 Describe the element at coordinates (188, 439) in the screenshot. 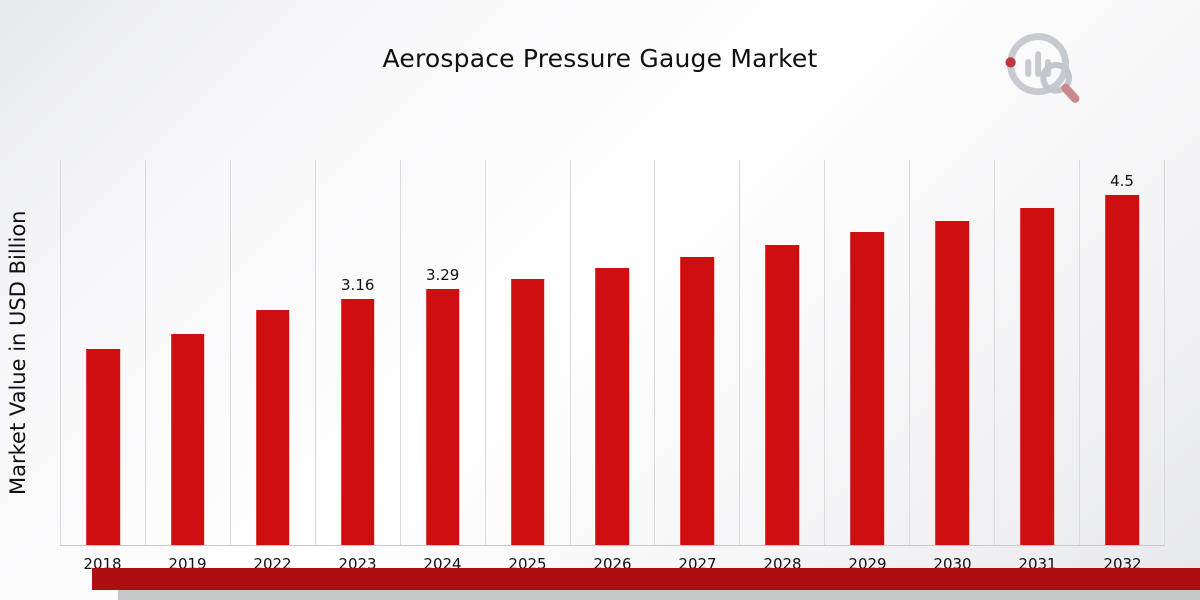

I see `bar-2019` at that location.